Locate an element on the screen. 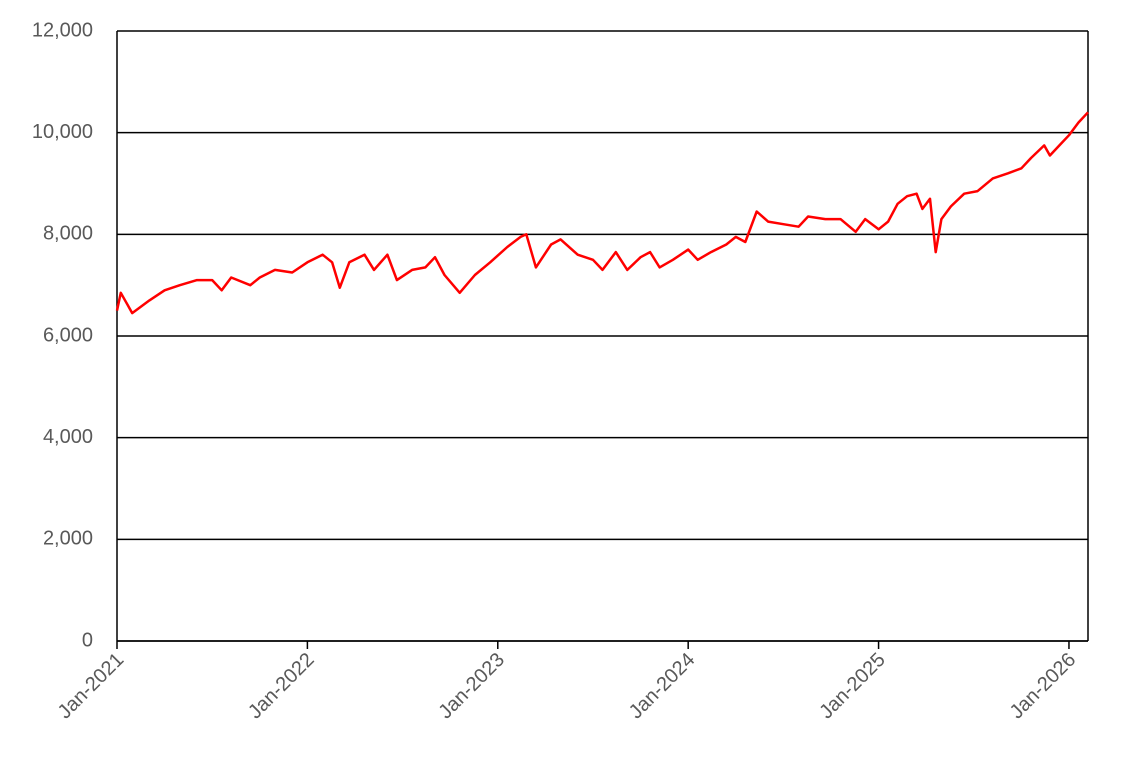  y-tick-label: 8,000 is located at coordinates (68, 234).